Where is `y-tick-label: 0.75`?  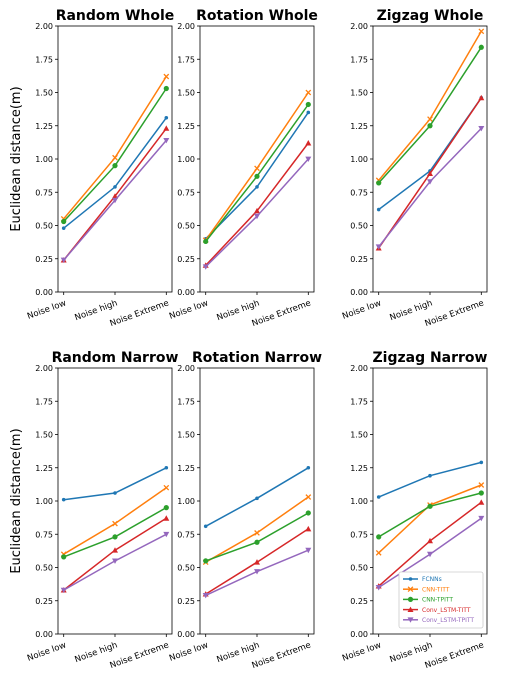 y-tick-label: 0.75 is located at coordinates (186, 534).